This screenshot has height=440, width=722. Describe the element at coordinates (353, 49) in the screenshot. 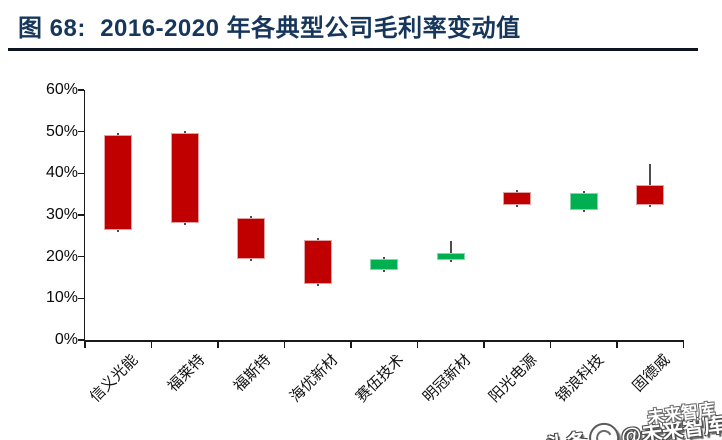

I see `title-underline` at that location.